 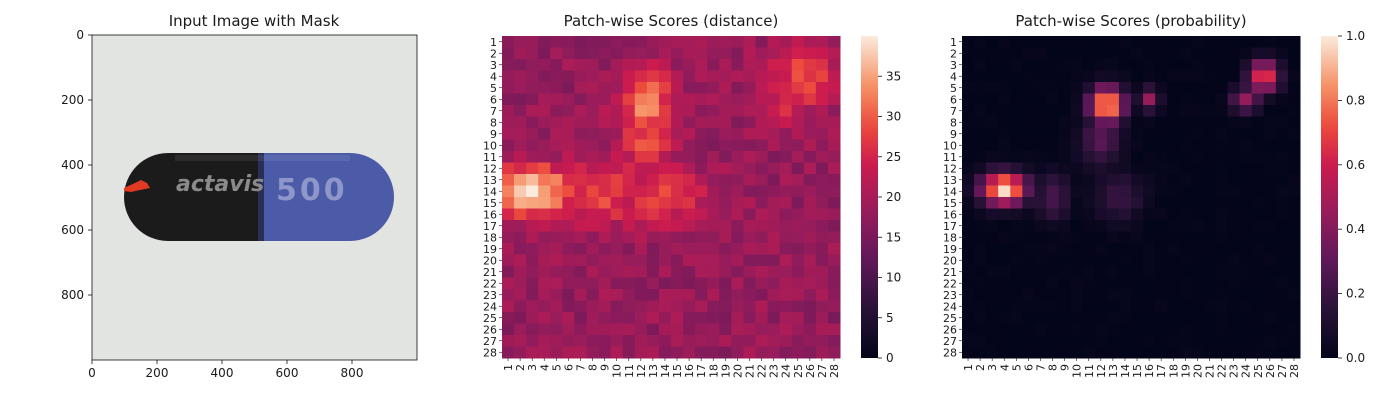 I want to click on colorbar-tick-label: 0, so click(x=890, y=358).